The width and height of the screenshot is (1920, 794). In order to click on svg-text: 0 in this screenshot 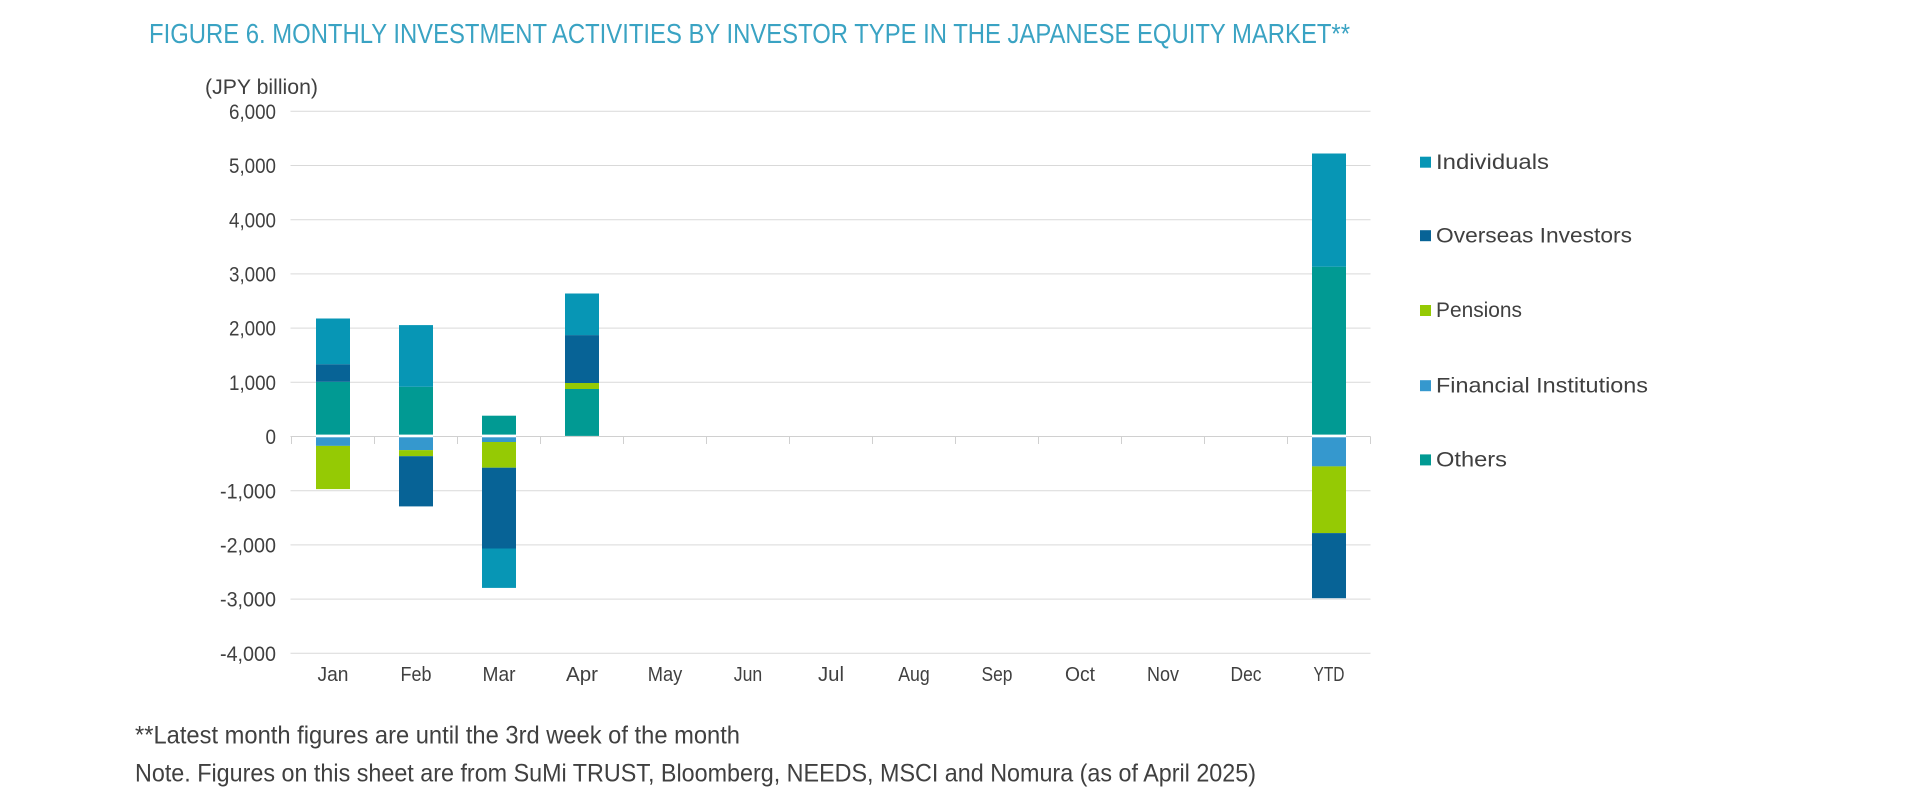, I will do `click(271, 437)`.